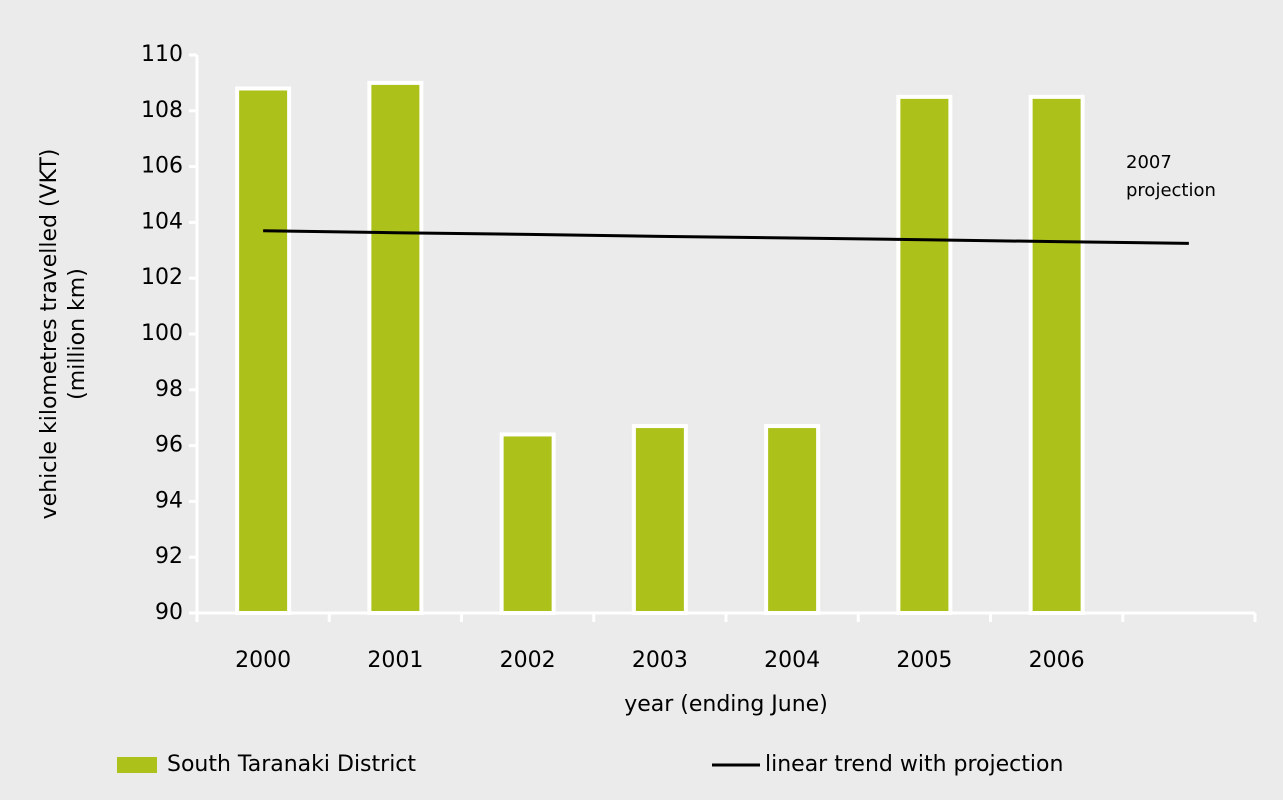  Describe the element at coordinates (1149, 162) in the screenshot. I see `annotation: 2007` at that location.